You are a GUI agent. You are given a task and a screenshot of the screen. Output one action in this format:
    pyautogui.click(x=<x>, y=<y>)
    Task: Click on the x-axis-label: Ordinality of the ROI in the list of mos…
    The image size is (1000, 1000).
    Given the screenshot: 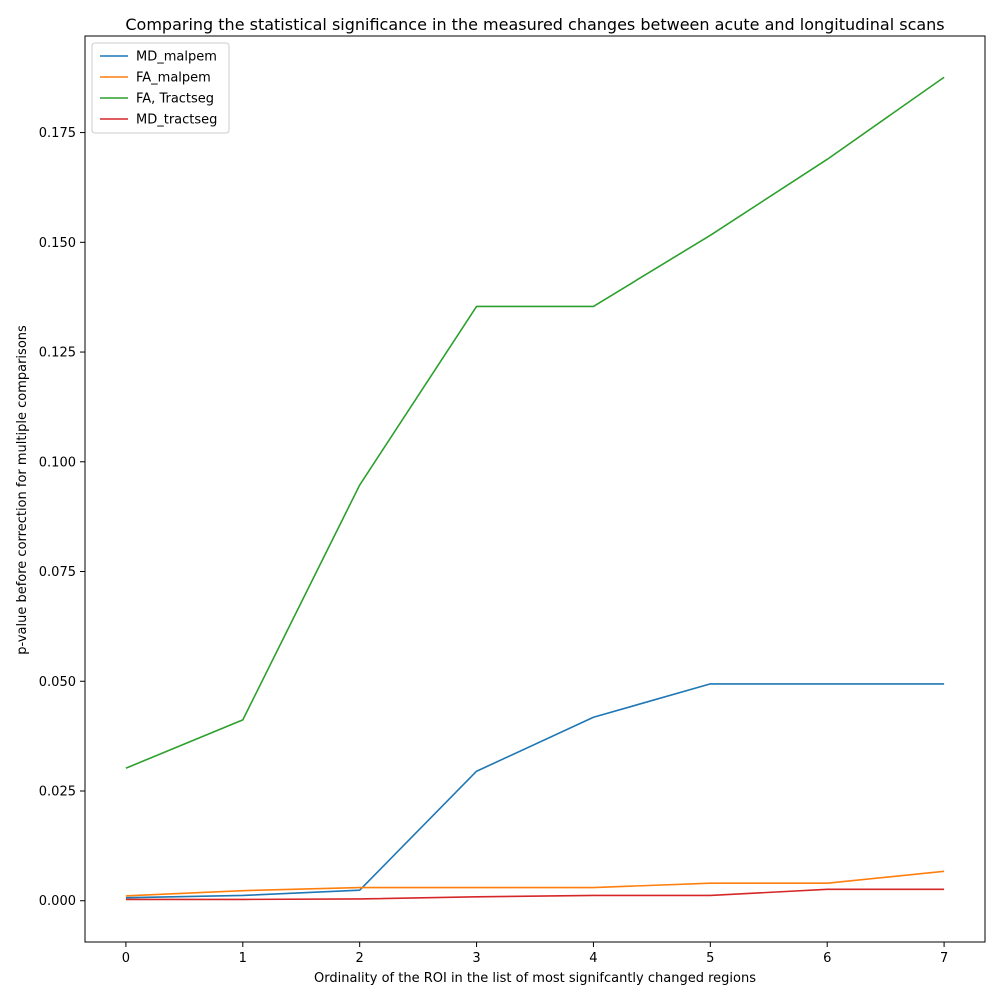 What is the action you would take?
    pyautogui.click(x=535, y=978)
    